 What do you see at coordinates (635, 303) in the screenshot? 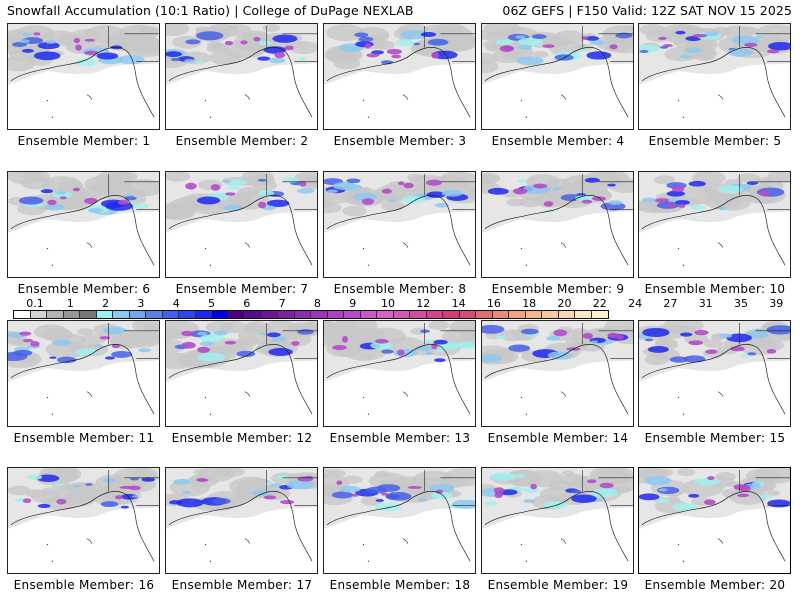
I see `colorbar-tick-label: 24` at bounding box center [635, 303].